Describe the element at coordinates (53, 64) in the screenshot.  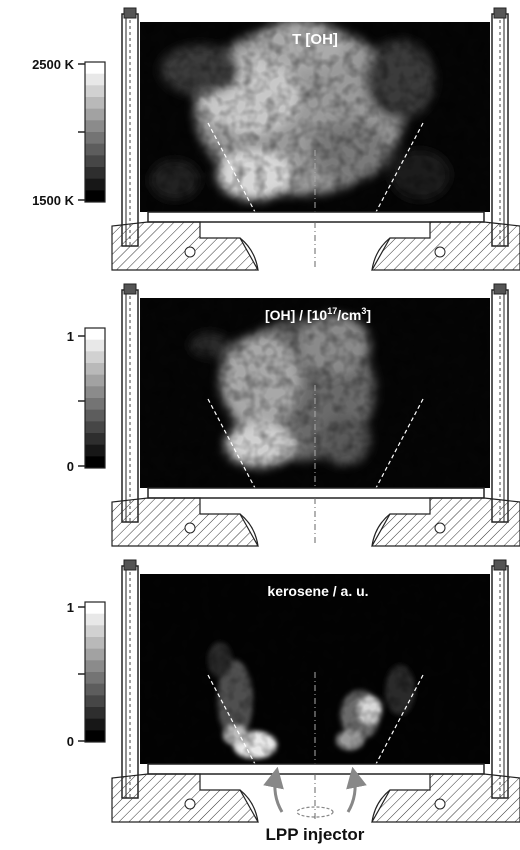
I see `scale-max-label: 2500 K` at that location.